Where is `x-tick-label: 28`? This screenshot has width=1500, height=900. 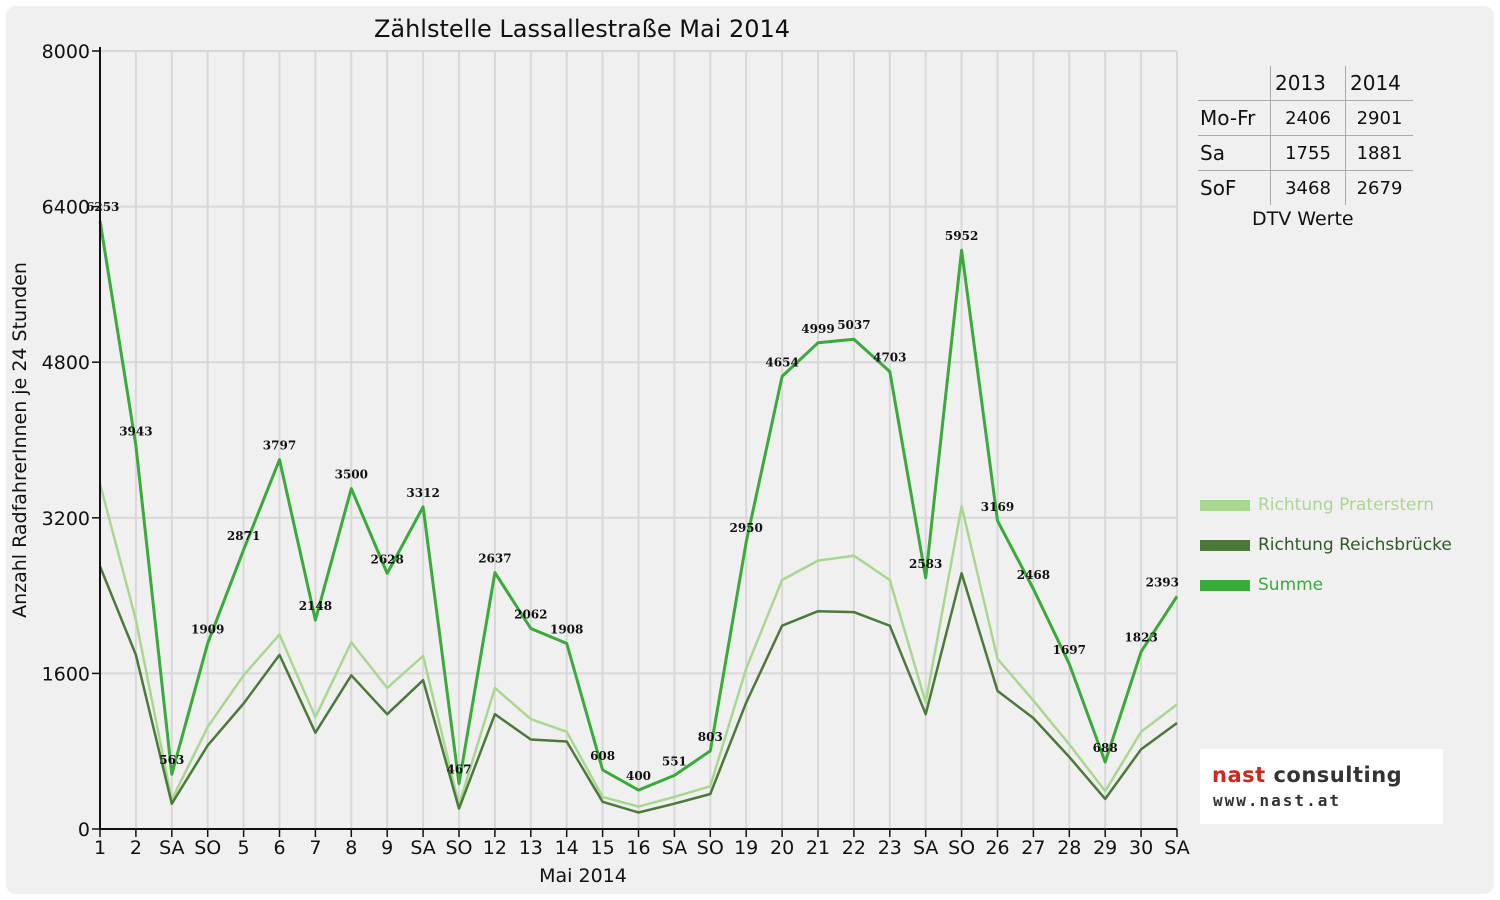
x-tick-label: 28 is located at coordinates (1069, 848).